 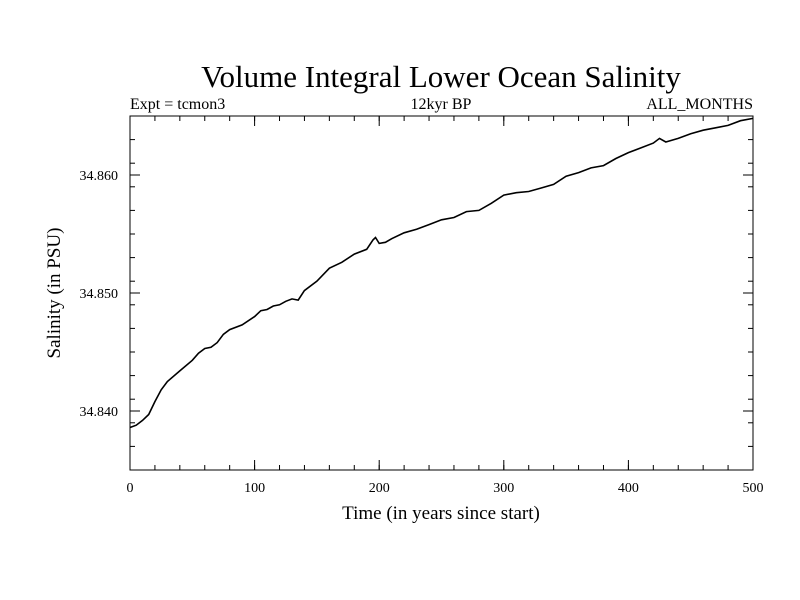 What do you see at coordinates (130, 488) in the screenshot?
I see `x-tick-label: 0` at bounding box center [130, 488].